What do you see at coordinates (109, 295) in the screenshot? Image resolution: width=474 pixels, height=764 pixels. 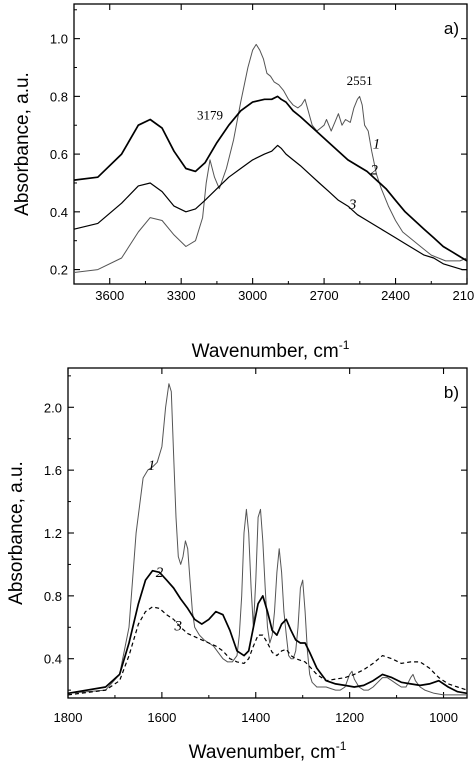 I see `x-tick-label: 3600` at bounding box center [109, 295].